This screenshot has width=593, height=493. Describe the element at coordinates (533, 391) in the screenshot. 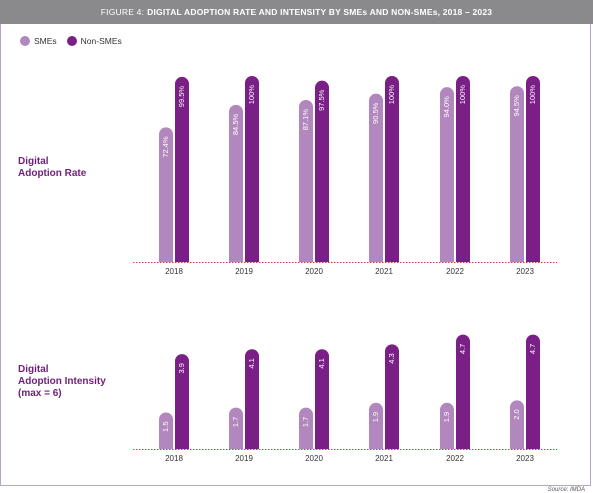

I see `intensity-bar-non-smes-2023` at that location.